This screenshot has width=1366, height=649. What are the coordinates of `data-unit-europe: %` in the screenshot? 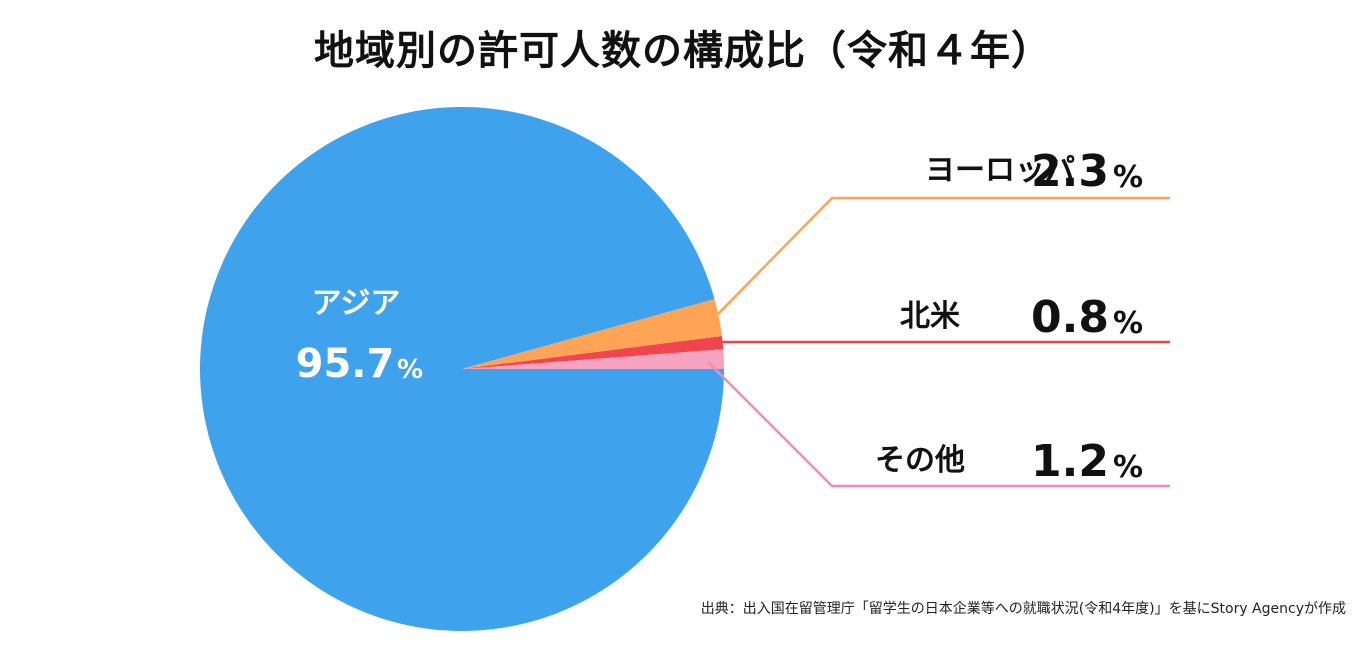 It's located at (1128, 177).